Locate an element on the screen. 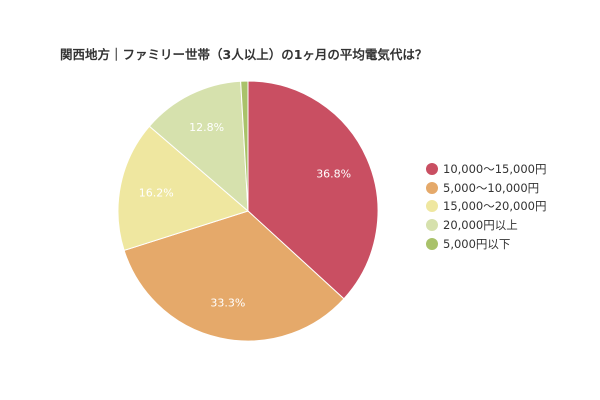 The image size is (600, 400). slice-label: 33.3% is located at coordinates (227, 302).